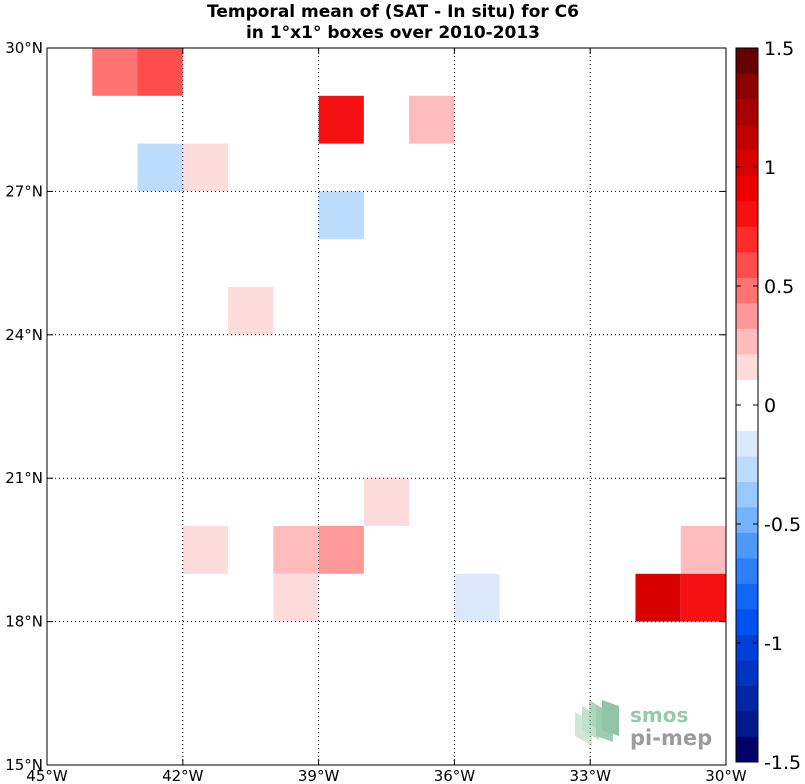  Describe the element at coordinates (24, 478) in the screenshot. I see `y-tick-label: 21°N` at that location.